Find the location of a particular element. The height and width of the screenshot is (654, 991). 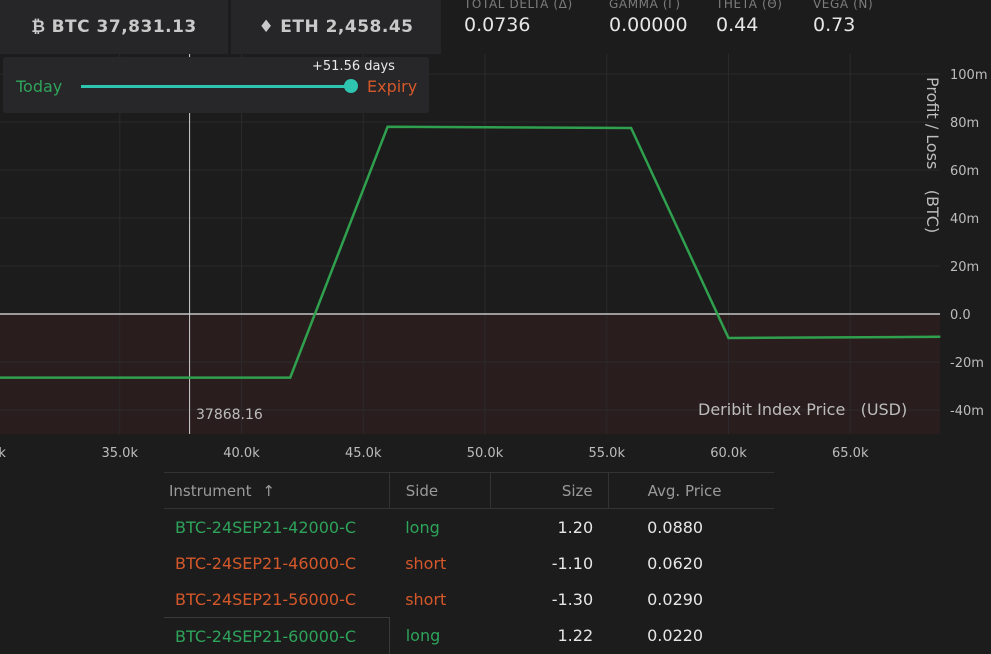

greek-vega: VEGA (N) 0.73 is located at coordinates (843, 18).